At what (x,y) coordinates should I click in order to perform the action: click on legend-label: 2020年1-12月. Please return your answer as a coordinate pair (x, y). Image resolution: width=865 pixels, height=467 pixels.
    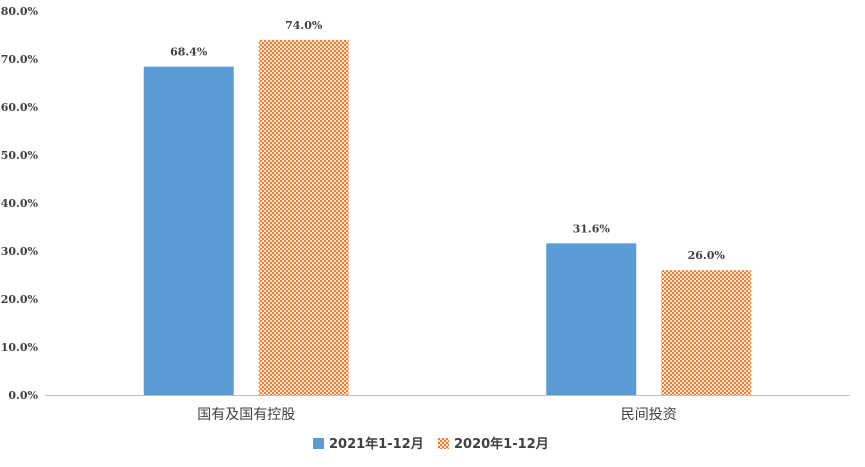
    Looking at the image, I should click on (501, 444).